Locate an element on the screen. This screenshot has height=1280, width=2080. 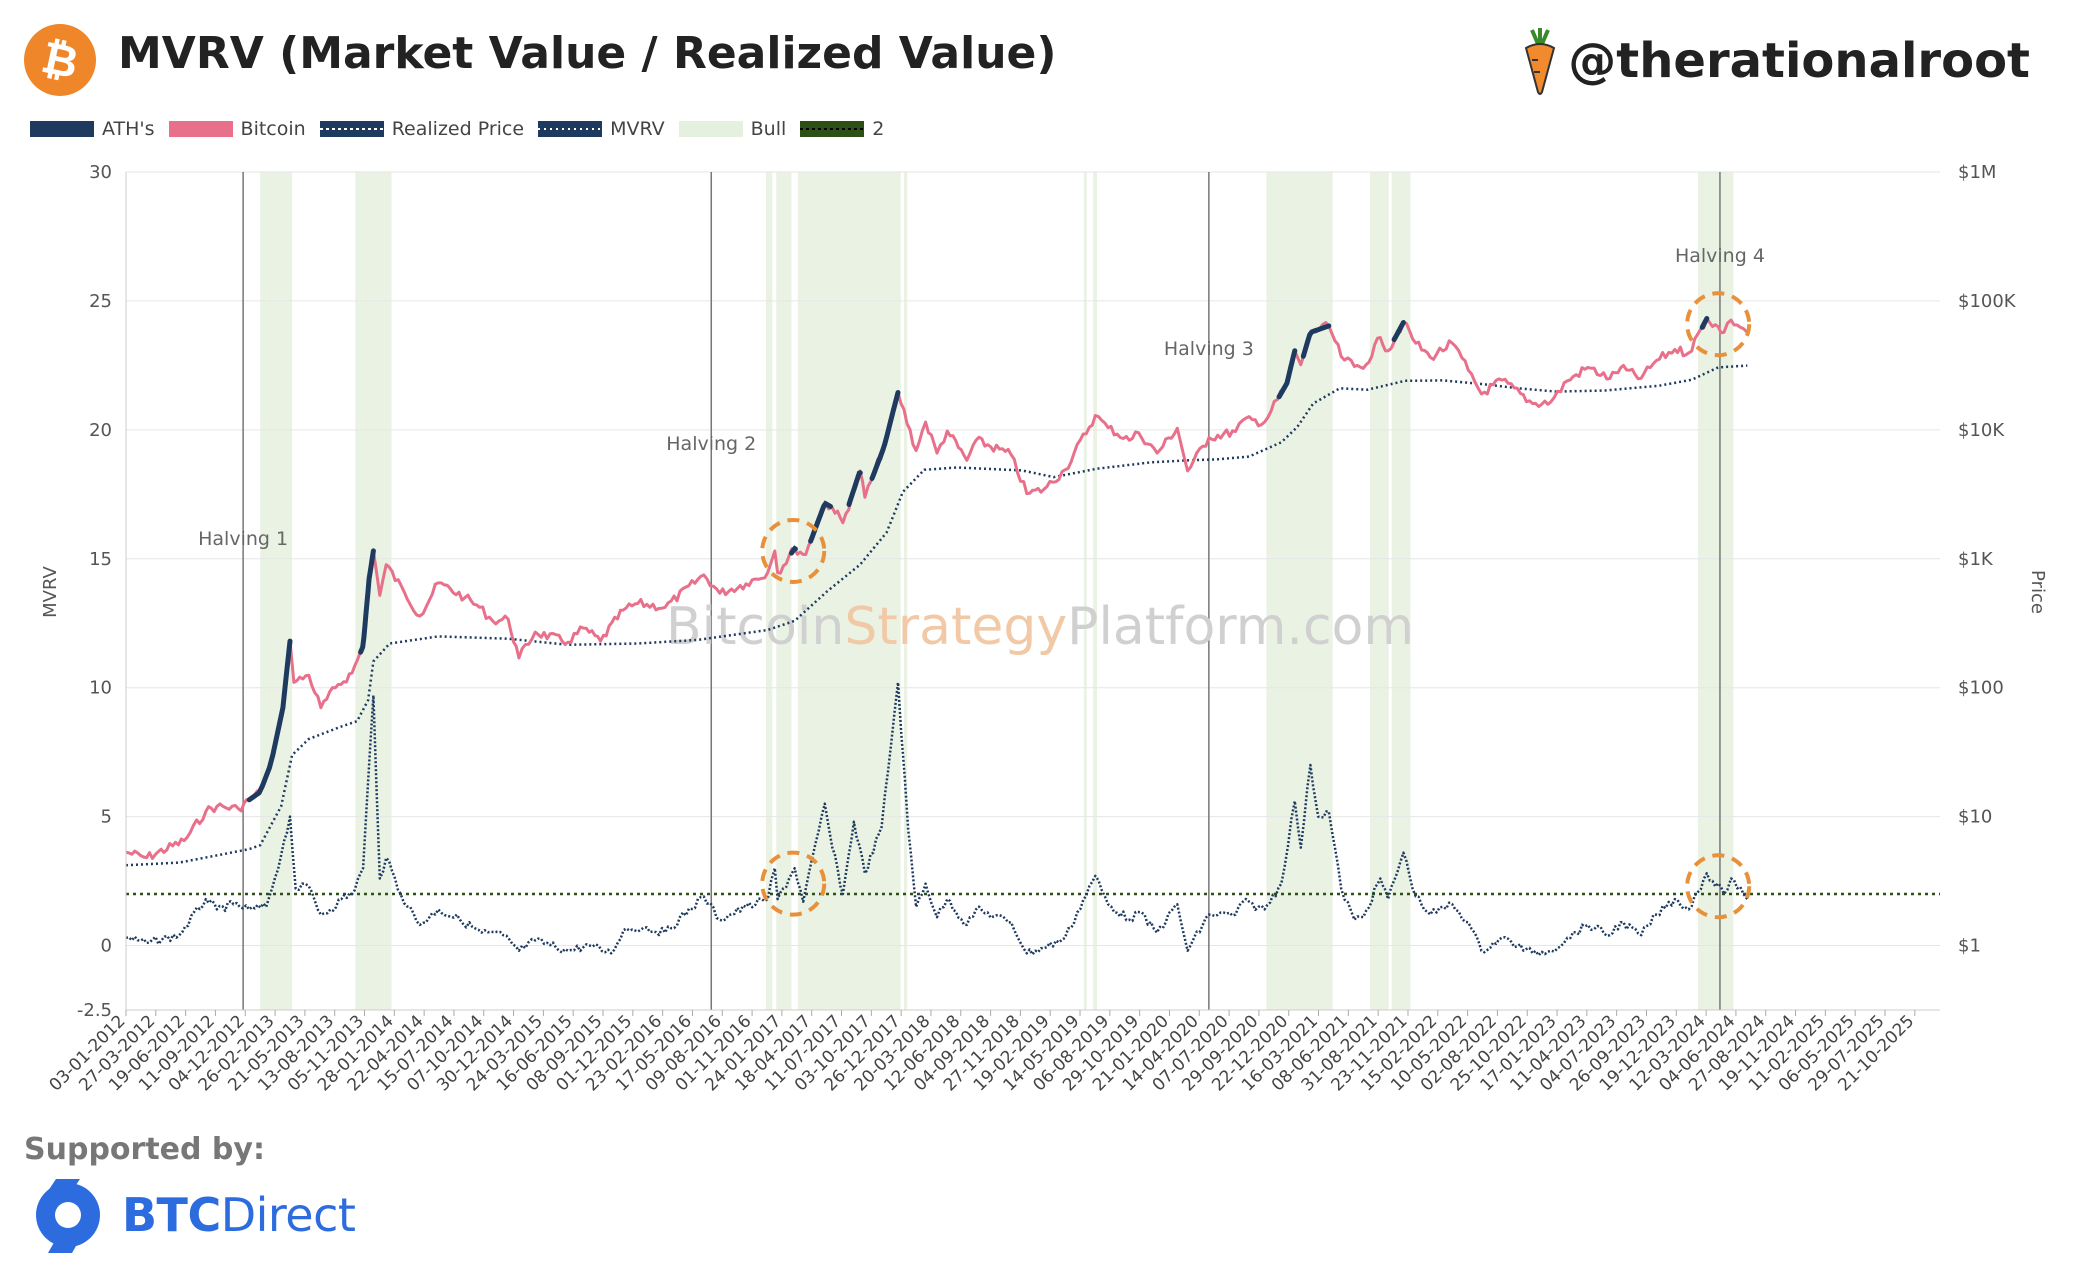
sponsor-name-rest: Direct is located at coordinates (288, 1215).